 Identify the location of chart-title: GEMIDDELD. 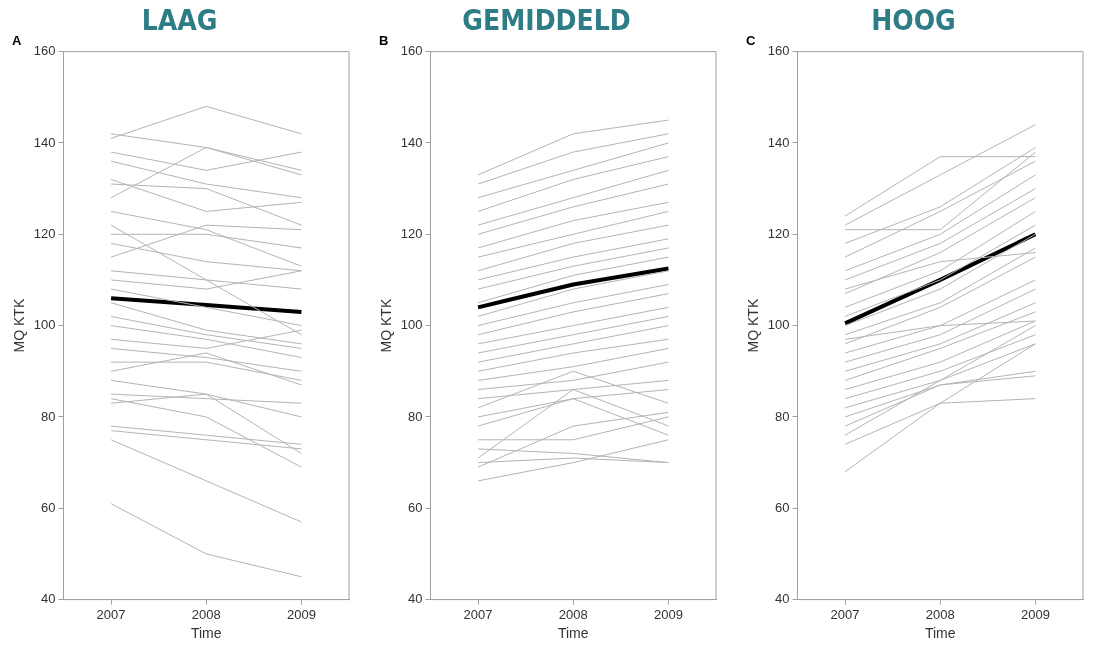
(546, 21).